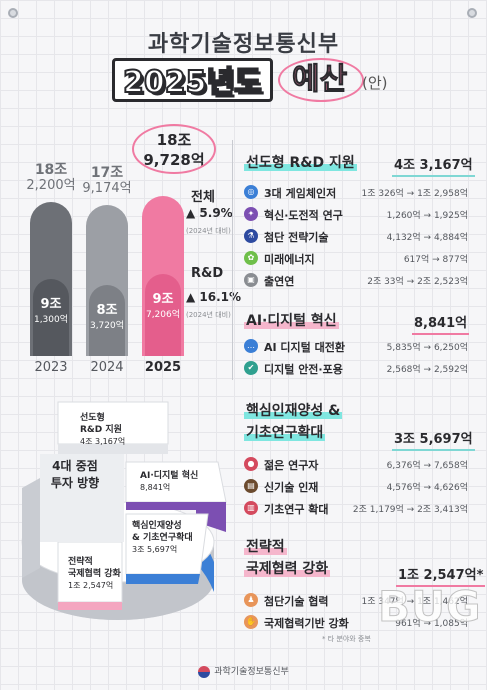  What do you see at coordinates (107, 320) in the screenshot?
I see `bar-rnd-2024: 8조 3,720억` at bounding box center [107, 320].